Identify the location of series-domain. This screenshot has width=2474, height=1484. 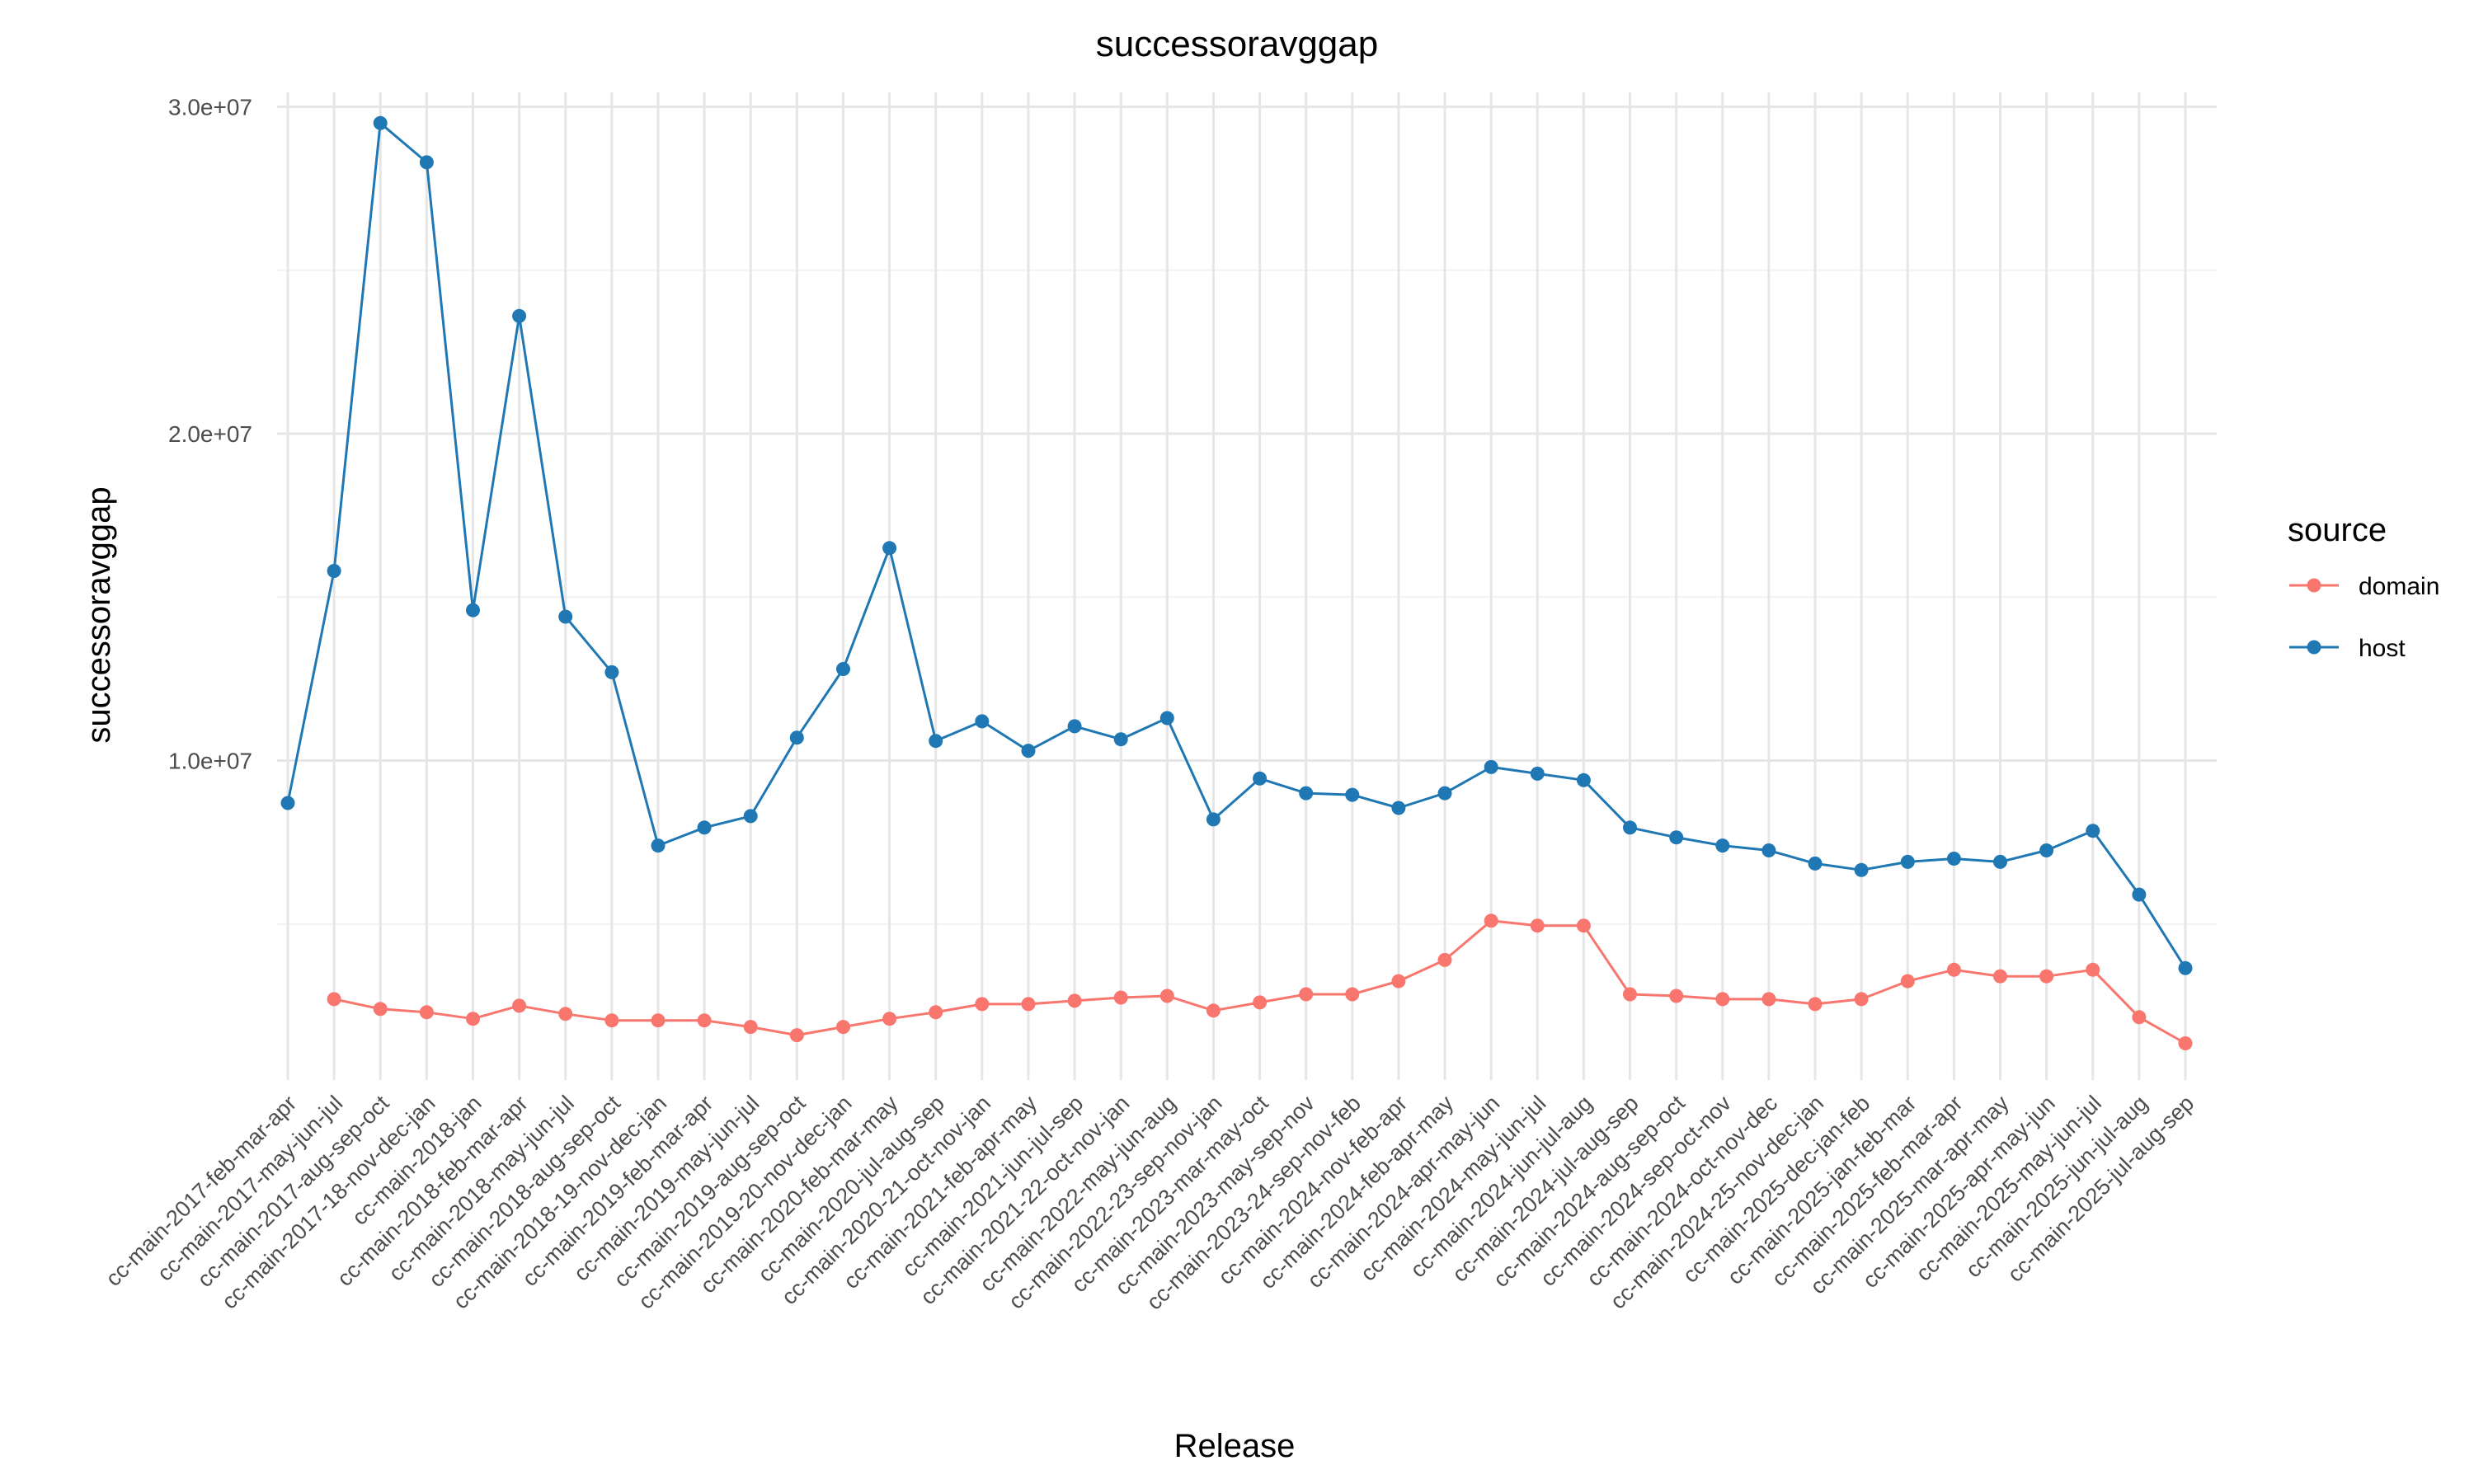
(1260, 981).